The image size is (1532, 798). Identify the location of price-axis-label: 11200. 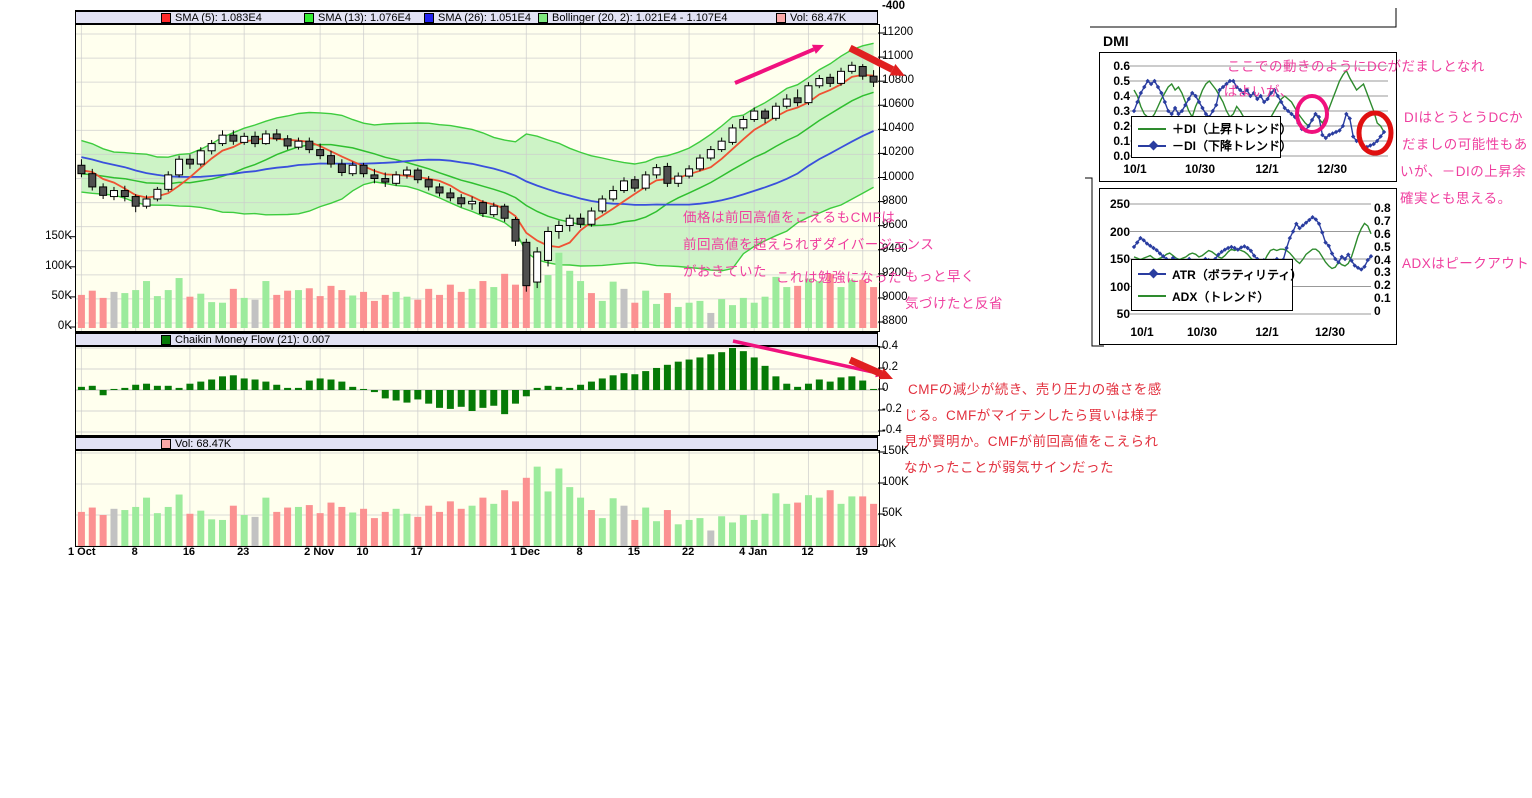
(898, 32).